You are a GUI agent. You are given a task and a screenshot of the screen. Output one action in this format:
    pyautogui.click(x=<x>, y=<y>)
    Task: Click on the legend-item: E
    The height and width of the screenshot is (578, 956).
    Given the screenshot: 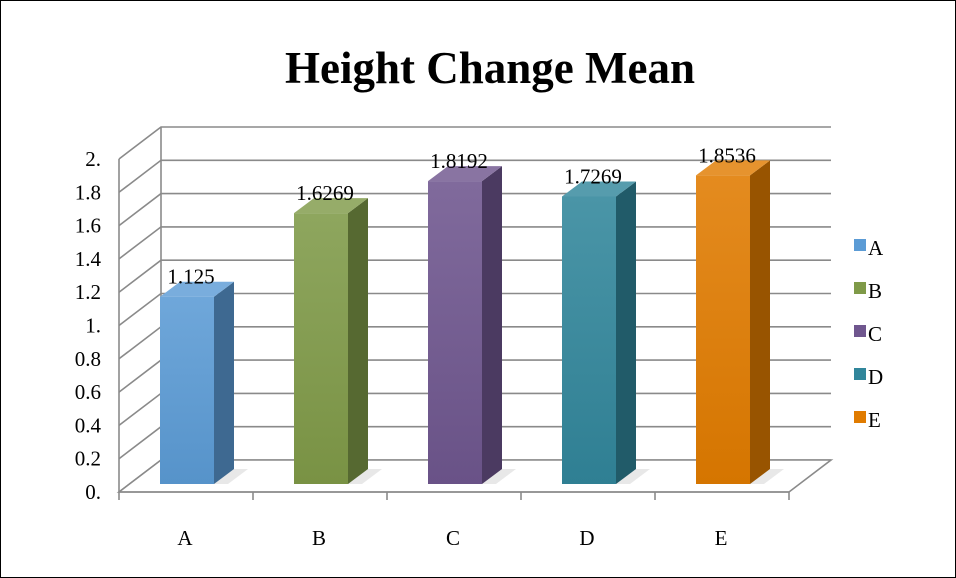 What is the action you would take?
    pyautogui.click(x=867, y=420)
    